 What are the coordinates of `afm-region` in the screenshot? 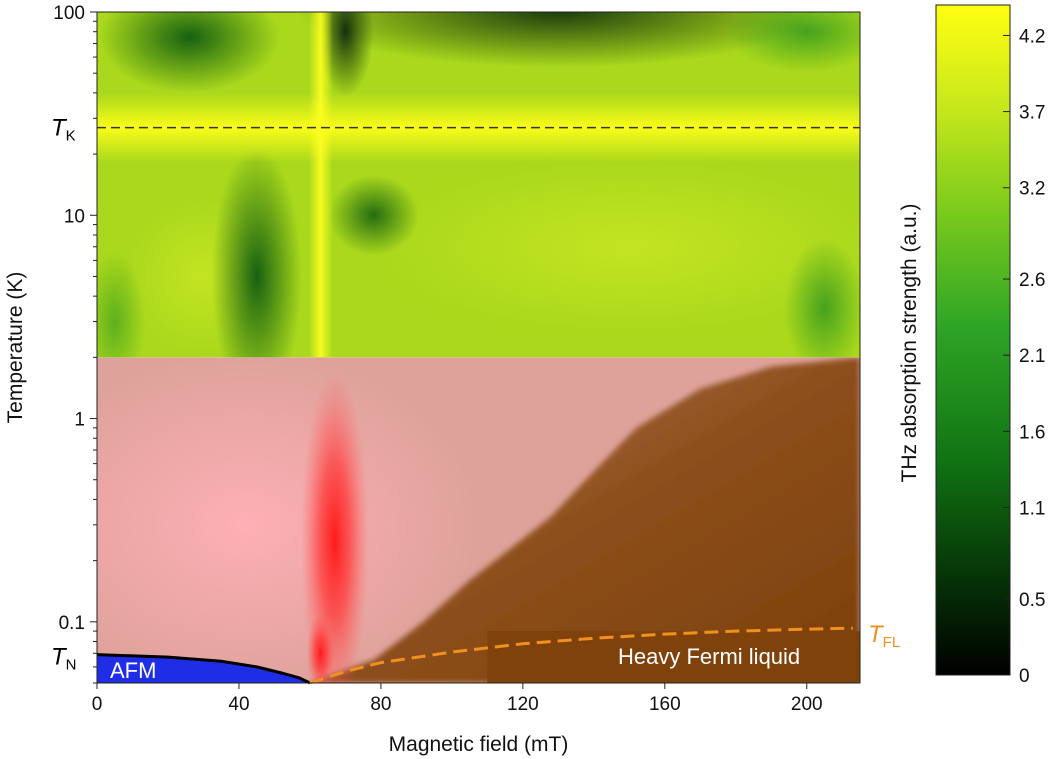 It's located at (203, 668).